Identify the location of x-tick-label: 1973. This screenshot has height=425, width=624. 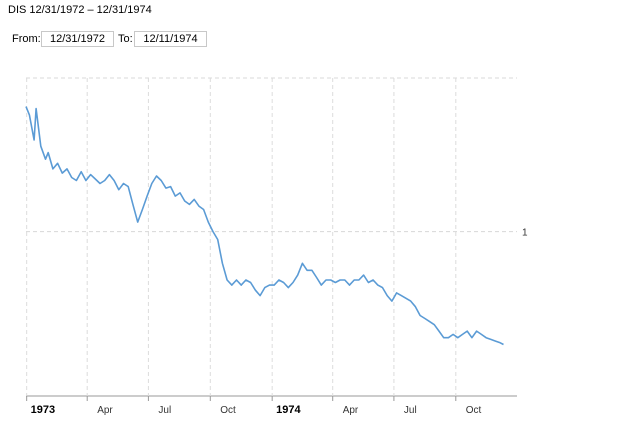
(43, 410).